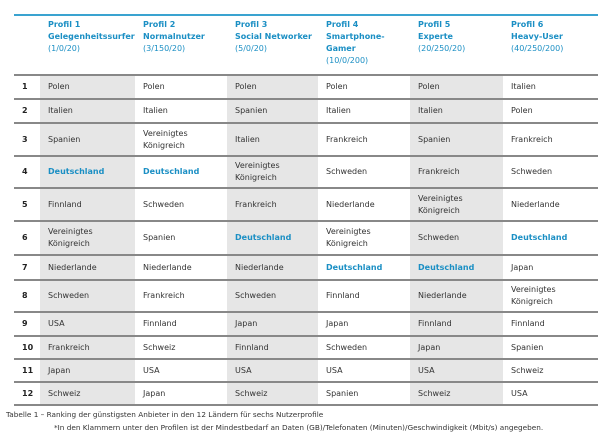 This screenshot has width=605, height=441. What do you see at coordinates (306, 324) in the screenshot?
I see `table-row: 9 USA Finnland Japan Japan Finnland Finnland` at bounding box center [306, 324].